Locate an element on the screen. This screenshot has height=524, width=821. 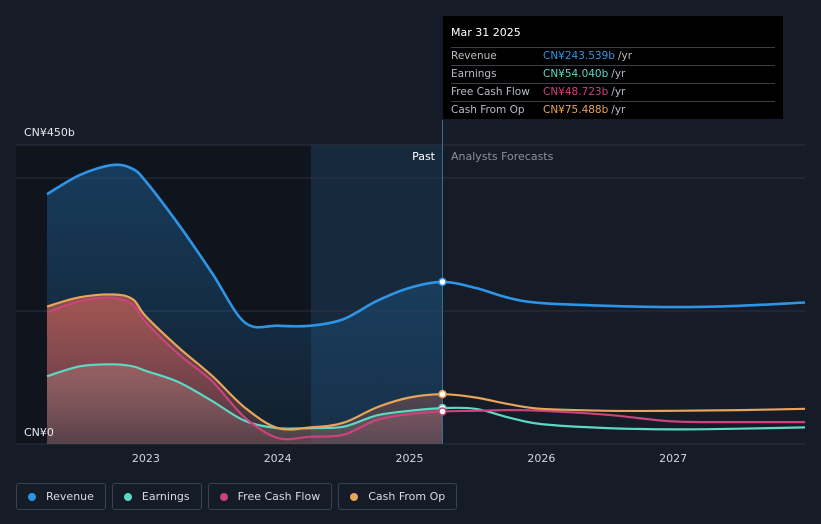
legend-item-free-cash-flow: Free Cash Flow is located at coordinates (270, 496).